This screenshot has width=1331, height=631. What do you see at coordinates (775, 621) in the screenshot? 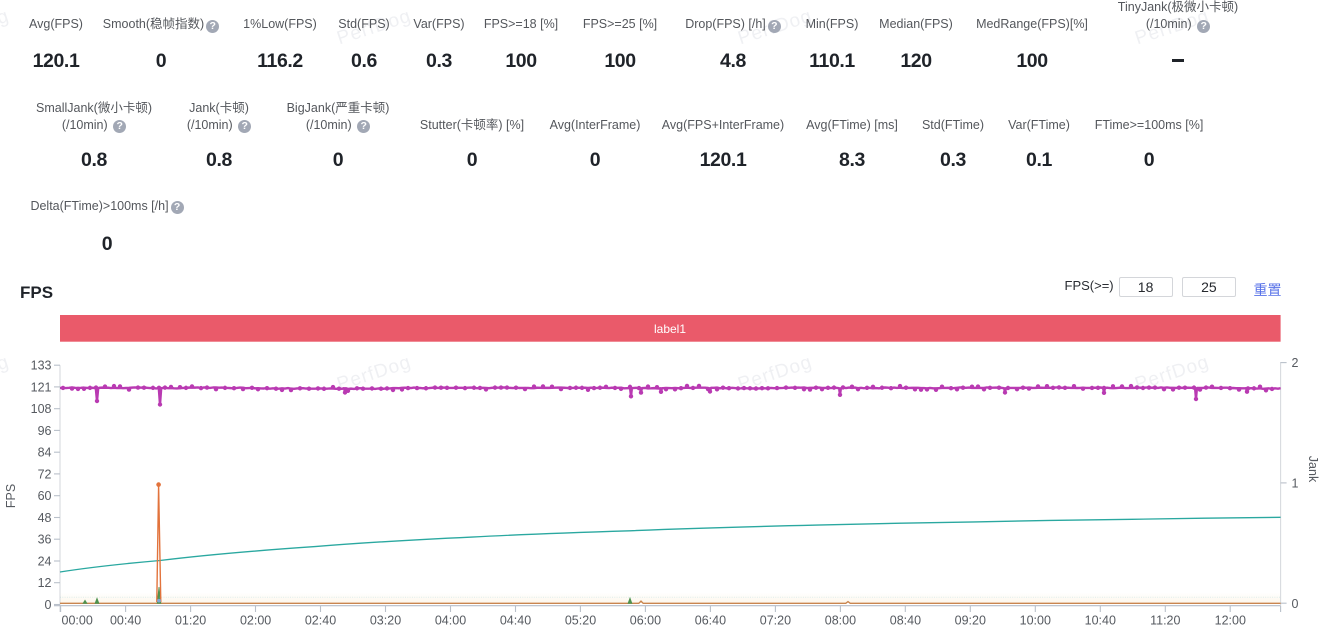
I see `svg-text: 07:20` at bounding box center [775, 621].